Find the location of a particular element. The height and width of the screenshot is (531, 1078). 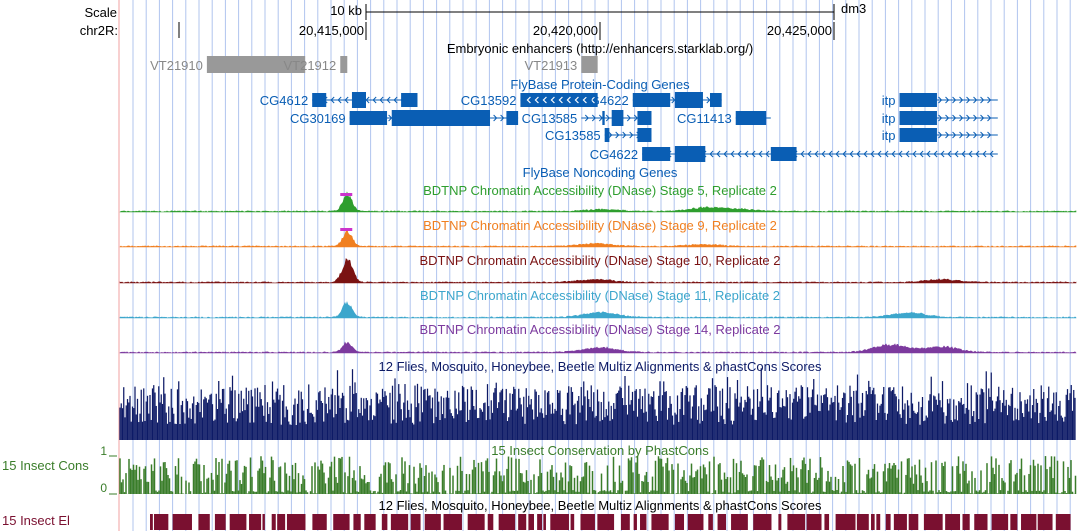

gene-label: CG30169 is located at coordinates (318, 118).